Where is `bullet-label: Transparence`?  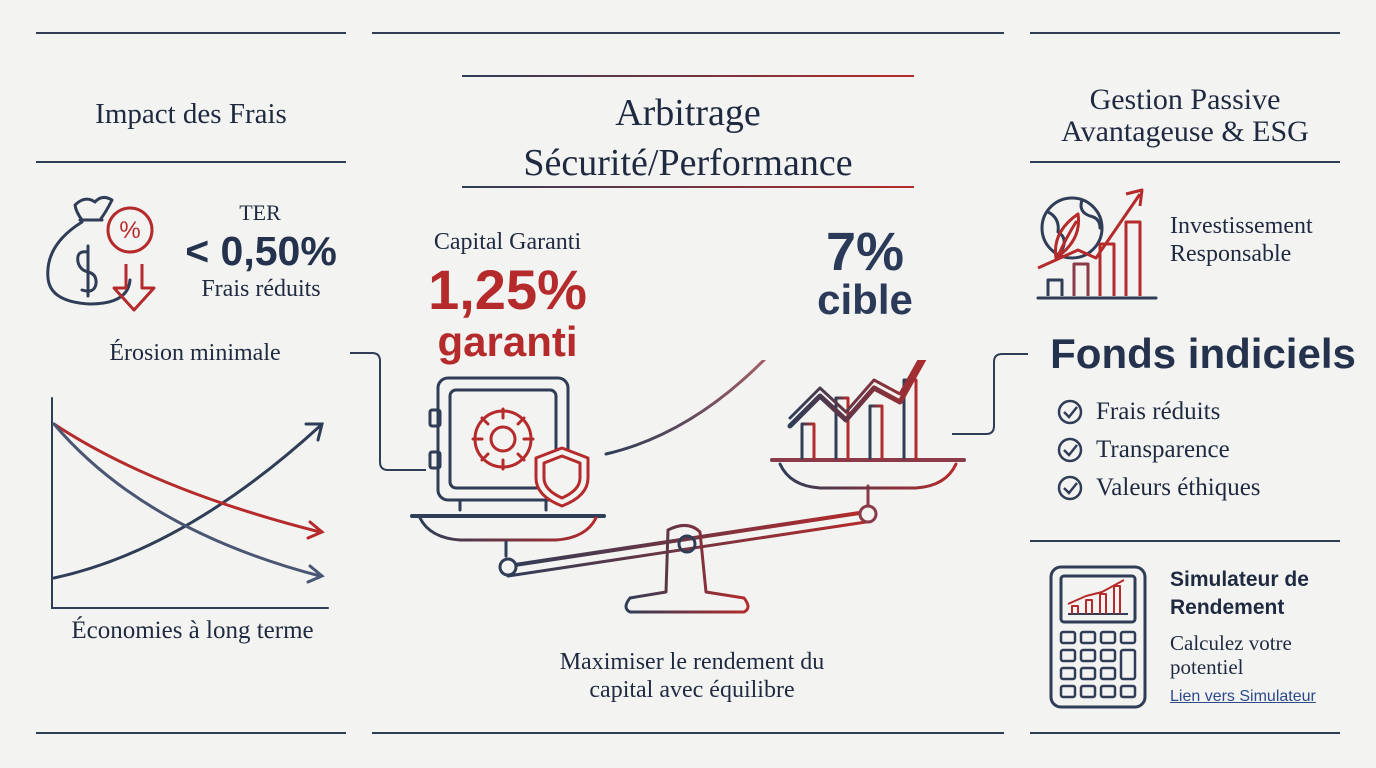
bullet-label: Transparence is located at coordinates (1163, 449).